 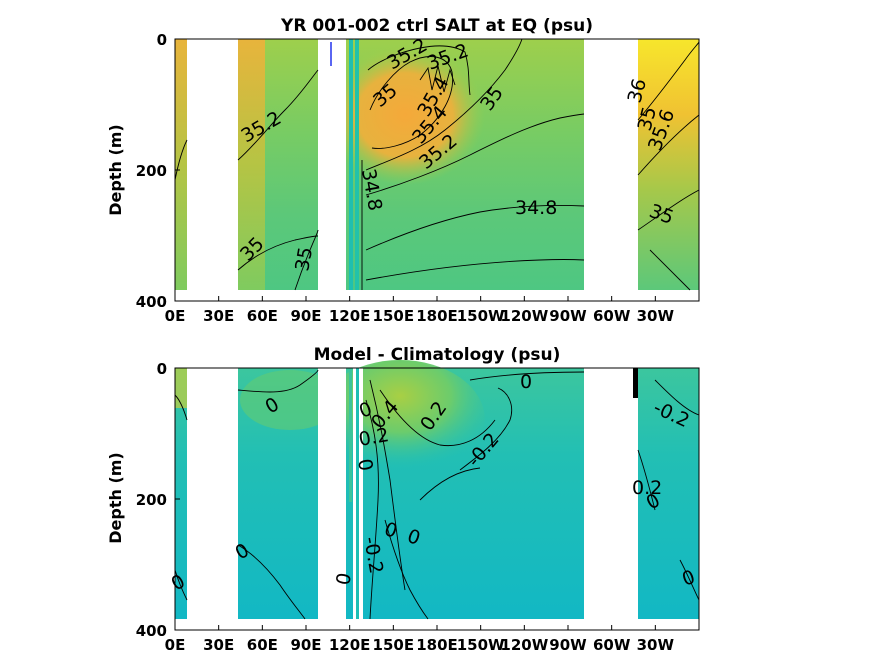 I want to click on top-contour-35-b, so click(x=475, y=154).